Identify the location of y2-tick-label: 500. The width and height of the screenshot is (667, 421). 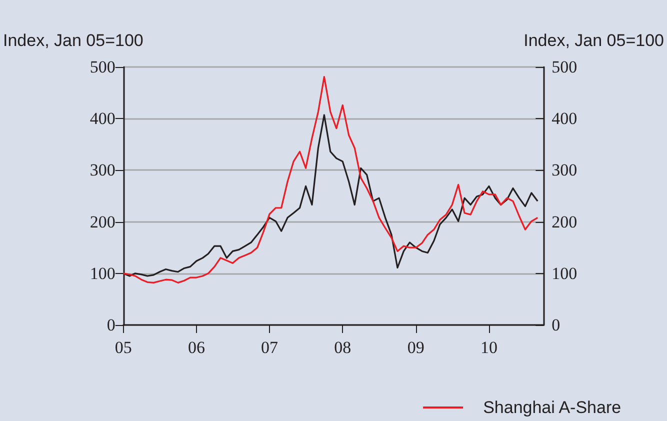
(565, 67).